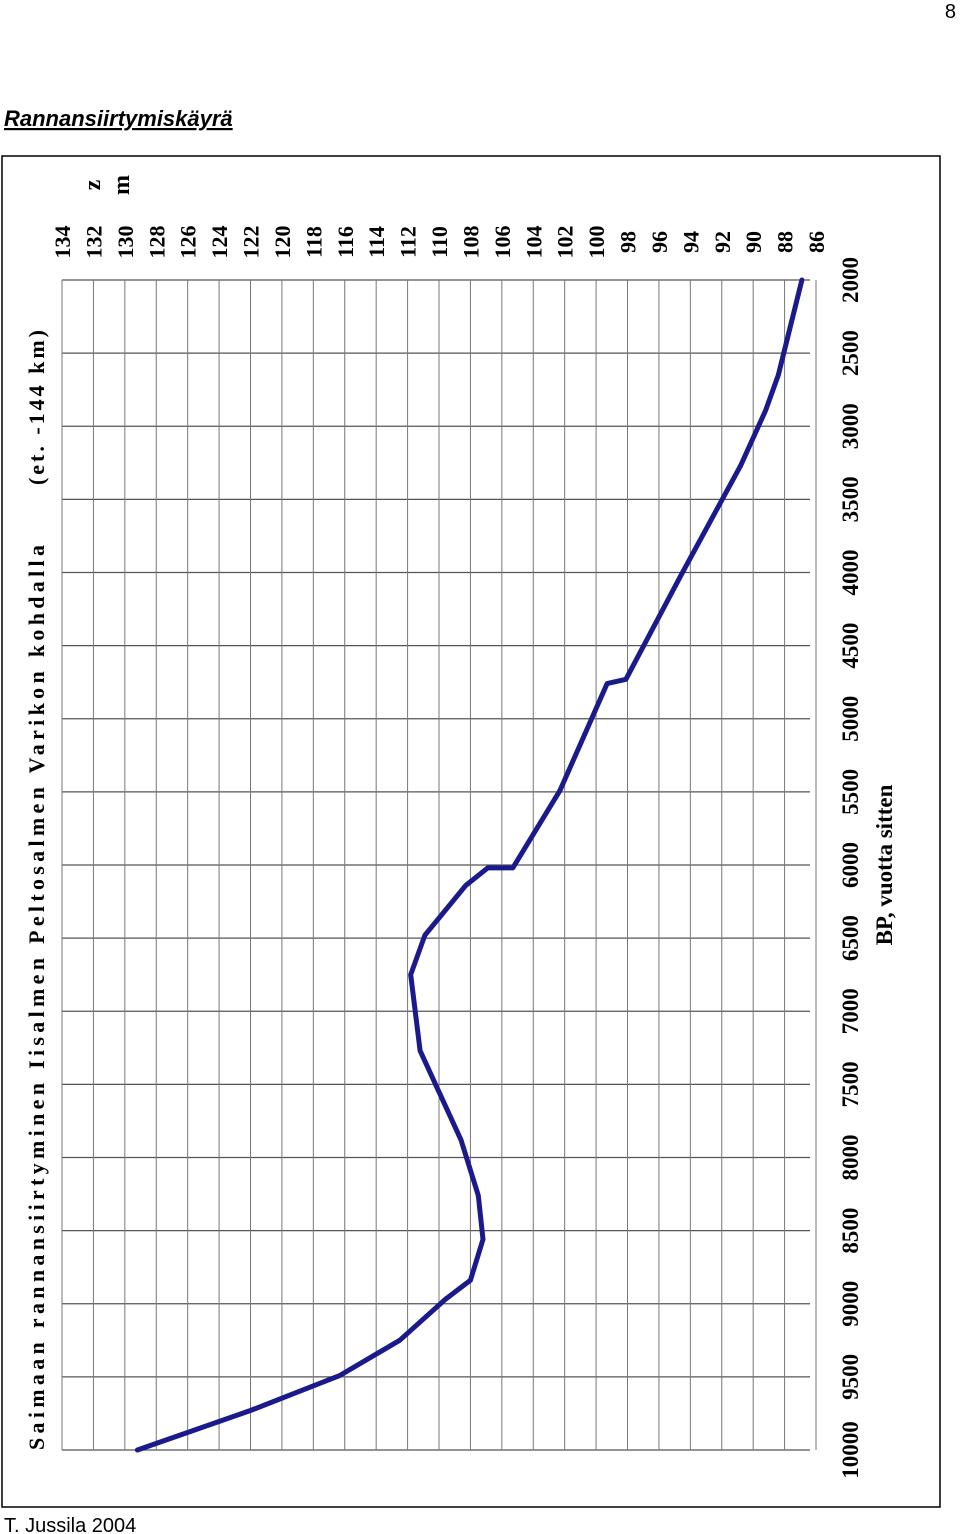 The image size is (960, 1534). What do you see at coordinates (850, 573) in the screenshot?
I see `x-tick-label: 4000` at bounding box center [850, 573].